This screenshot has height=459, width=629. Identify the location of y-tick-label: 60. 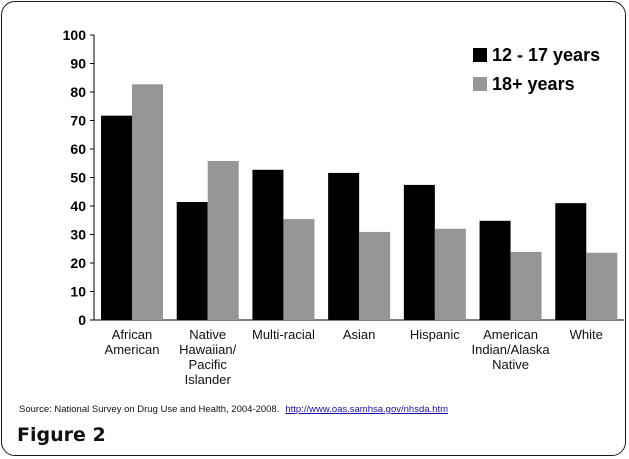
(78, 149).